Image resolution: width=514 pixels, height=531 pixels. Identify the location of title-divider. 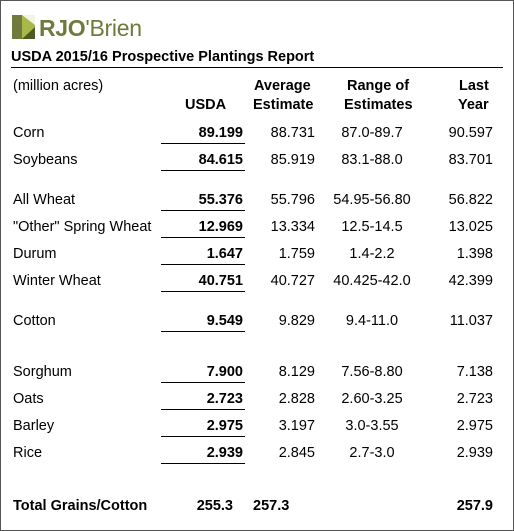
(257, 67).